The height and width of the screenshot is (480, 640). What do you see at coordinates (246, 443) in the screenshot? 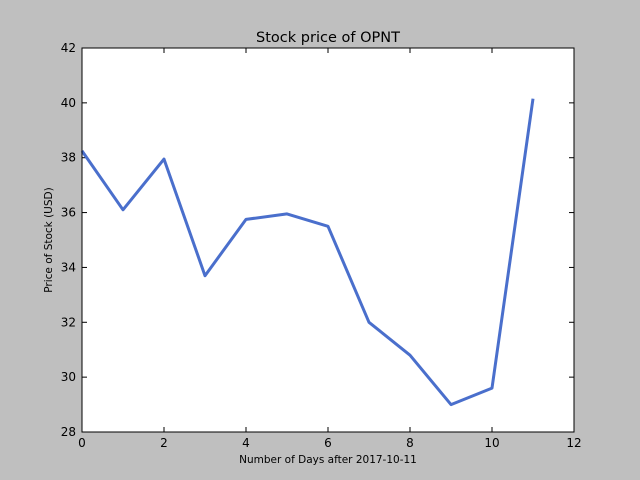
I see `x-tick-label: 4` at bounding box center [246, 443].